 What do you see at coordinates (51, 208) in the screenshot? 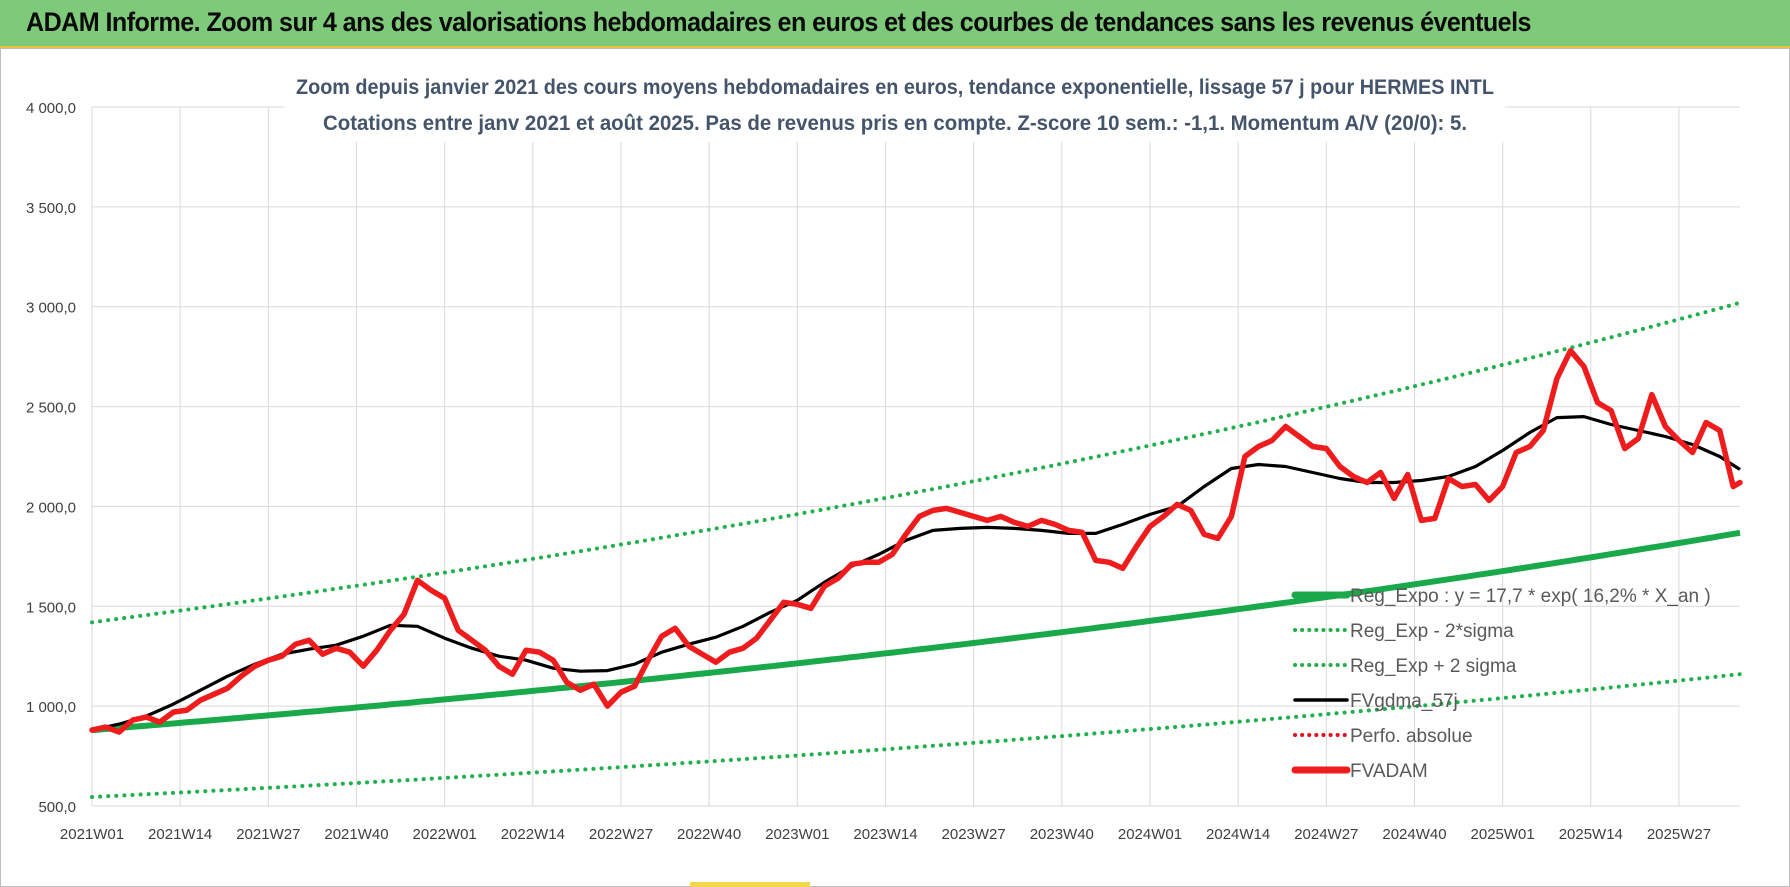
I see `y-tick-label: 3 500,0` at bounding box center [51, 208].